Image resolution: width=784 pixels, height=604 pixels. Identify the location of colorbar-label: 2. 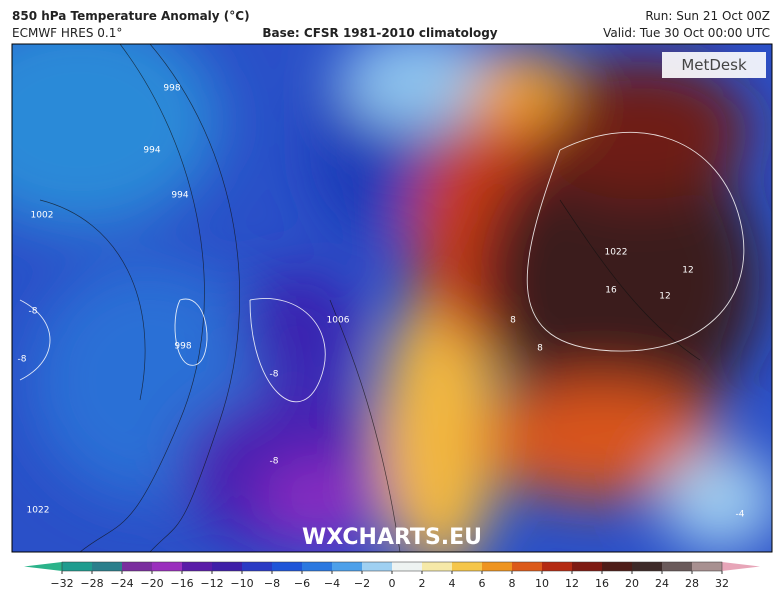
(422, 583).